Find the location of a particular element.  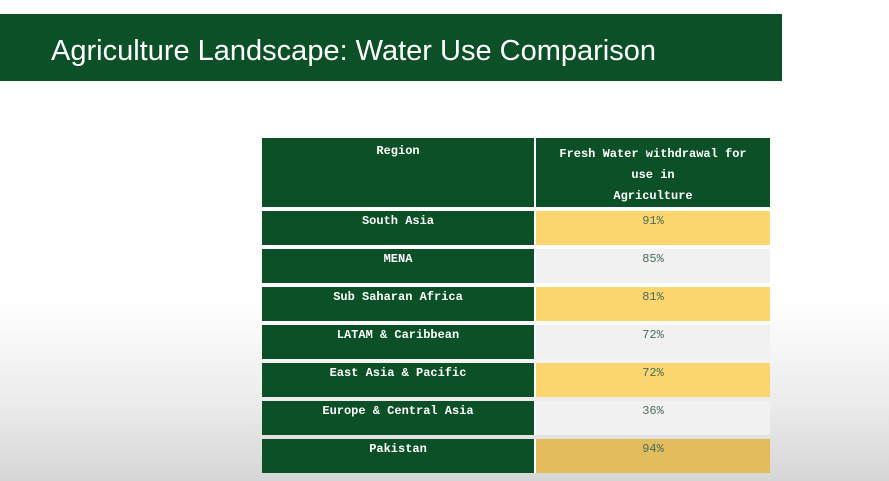

header-region: Region is located at coordinates (399, 172).